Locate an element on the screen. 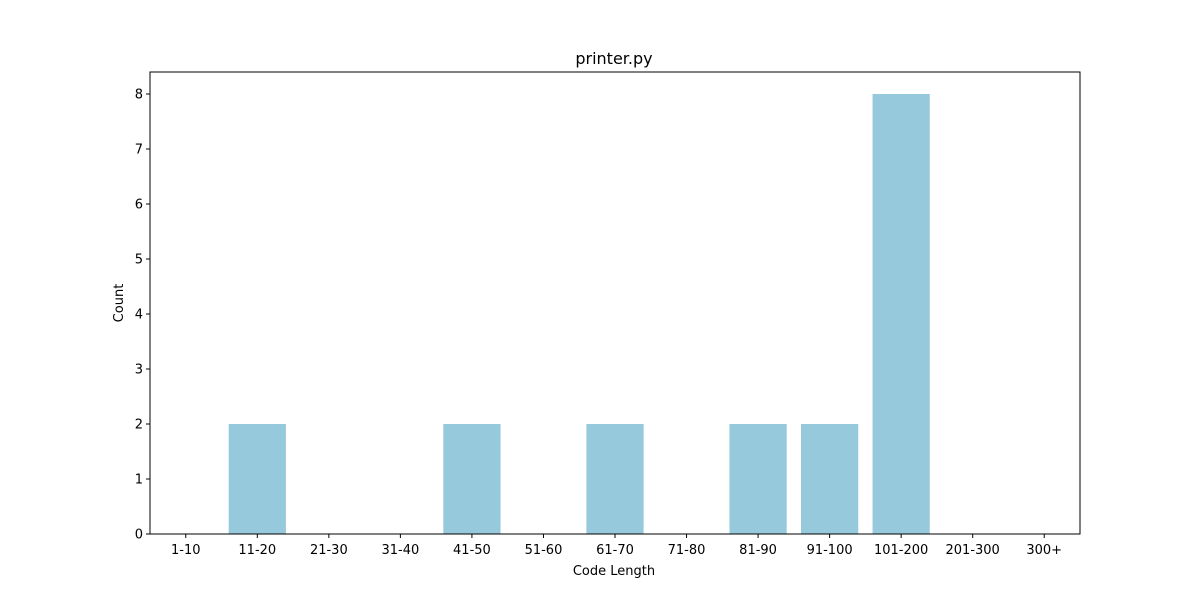 The width and height of the screenshot is (1200, 600). y-tick-label: 4 is located at coordinates (139, 315).